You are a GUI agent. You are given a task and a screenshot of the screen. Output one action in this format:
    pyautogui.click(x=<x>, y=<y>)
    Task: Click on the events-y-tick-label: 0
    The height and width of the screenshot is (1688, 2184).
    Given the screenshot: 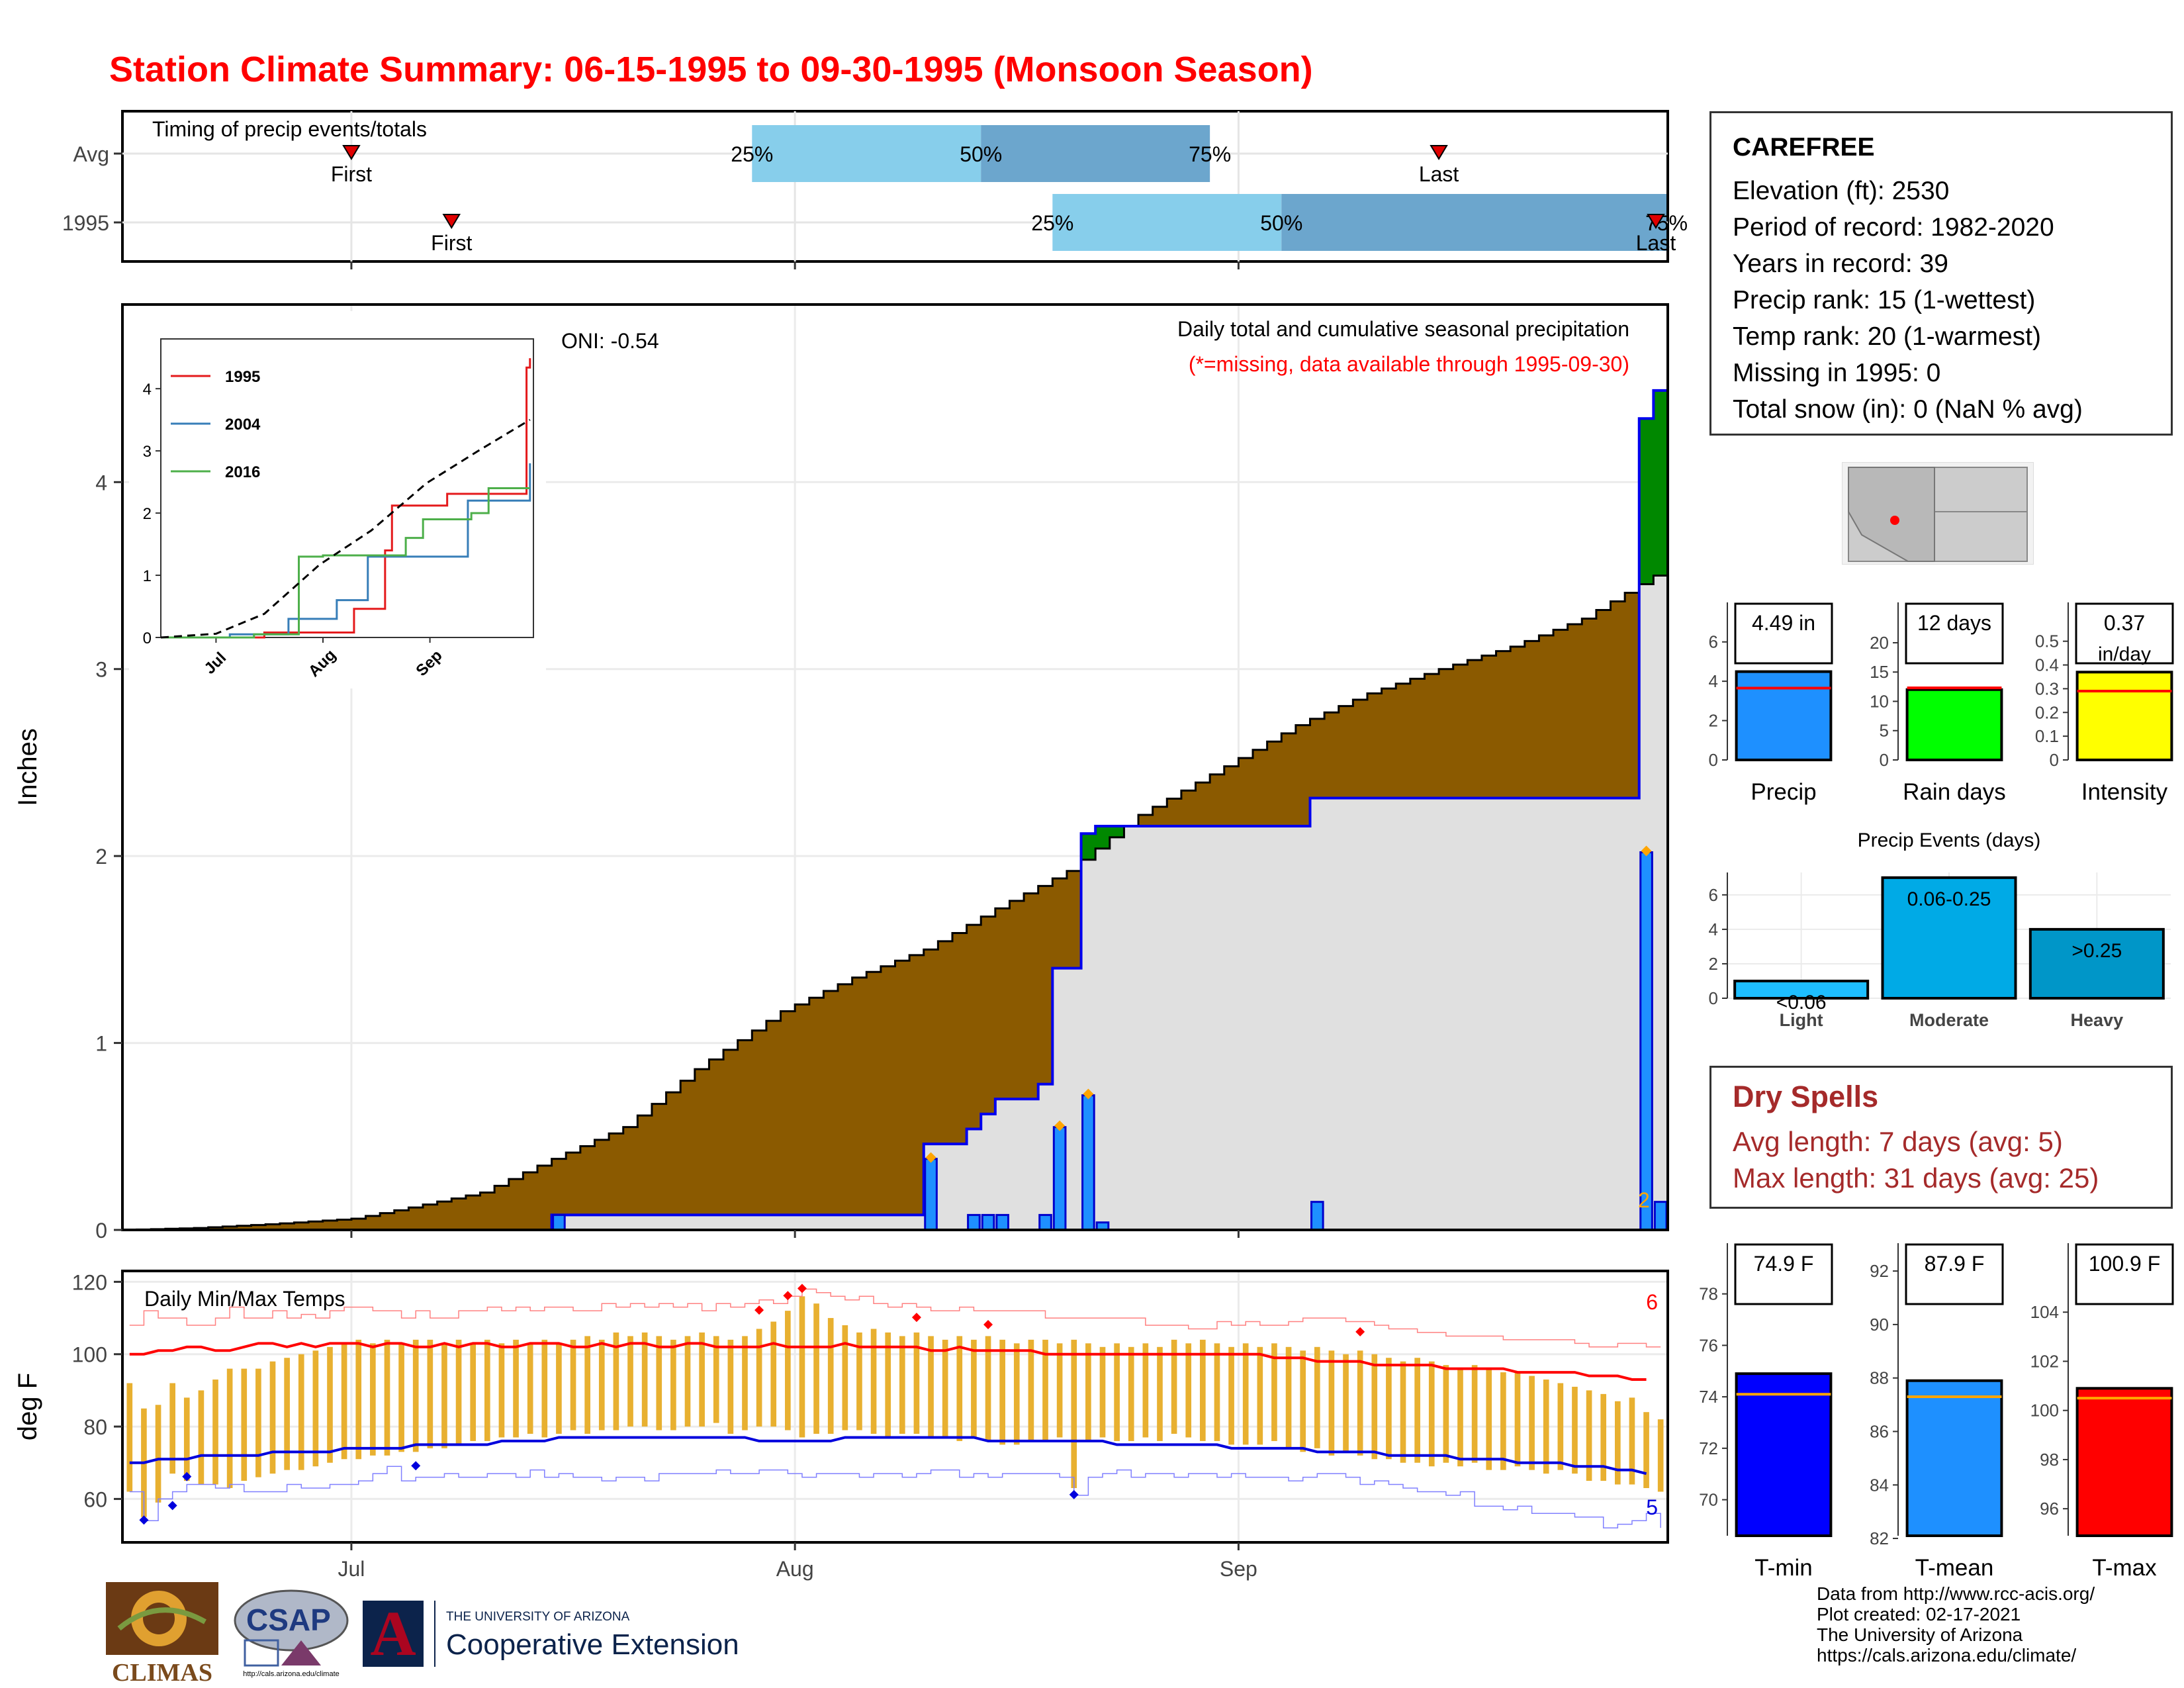 What is the action you would take?
    pyautogui.click(x=1713, y=998)
    